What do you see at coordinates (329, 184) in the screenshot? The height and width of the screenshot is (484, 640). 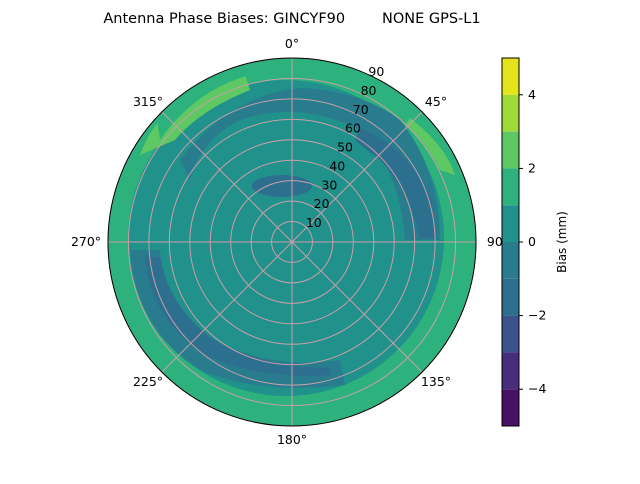 I see `radial-tick-label: 30` at bounding box center [329, 184].